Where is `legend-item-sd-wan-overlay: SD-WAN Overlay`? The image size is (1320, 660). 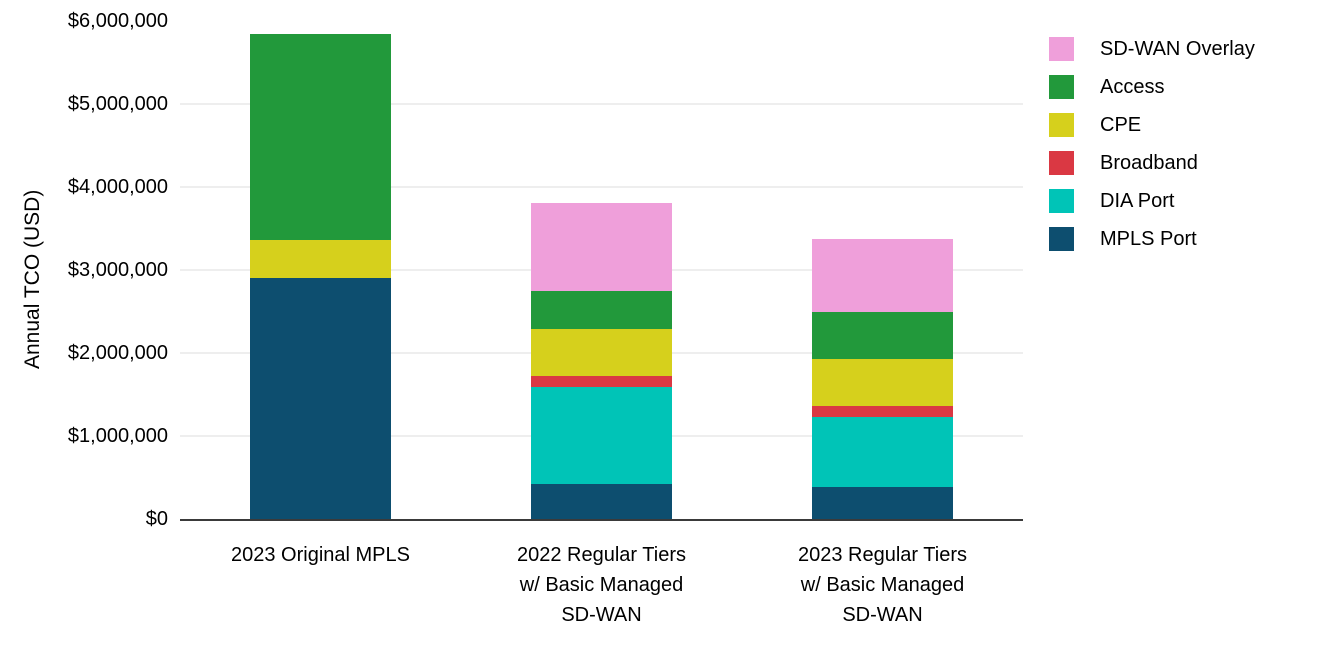 legend-item-sd-wan-overlay: SD-WAN Overlay is located at coordinates (1152, 49).